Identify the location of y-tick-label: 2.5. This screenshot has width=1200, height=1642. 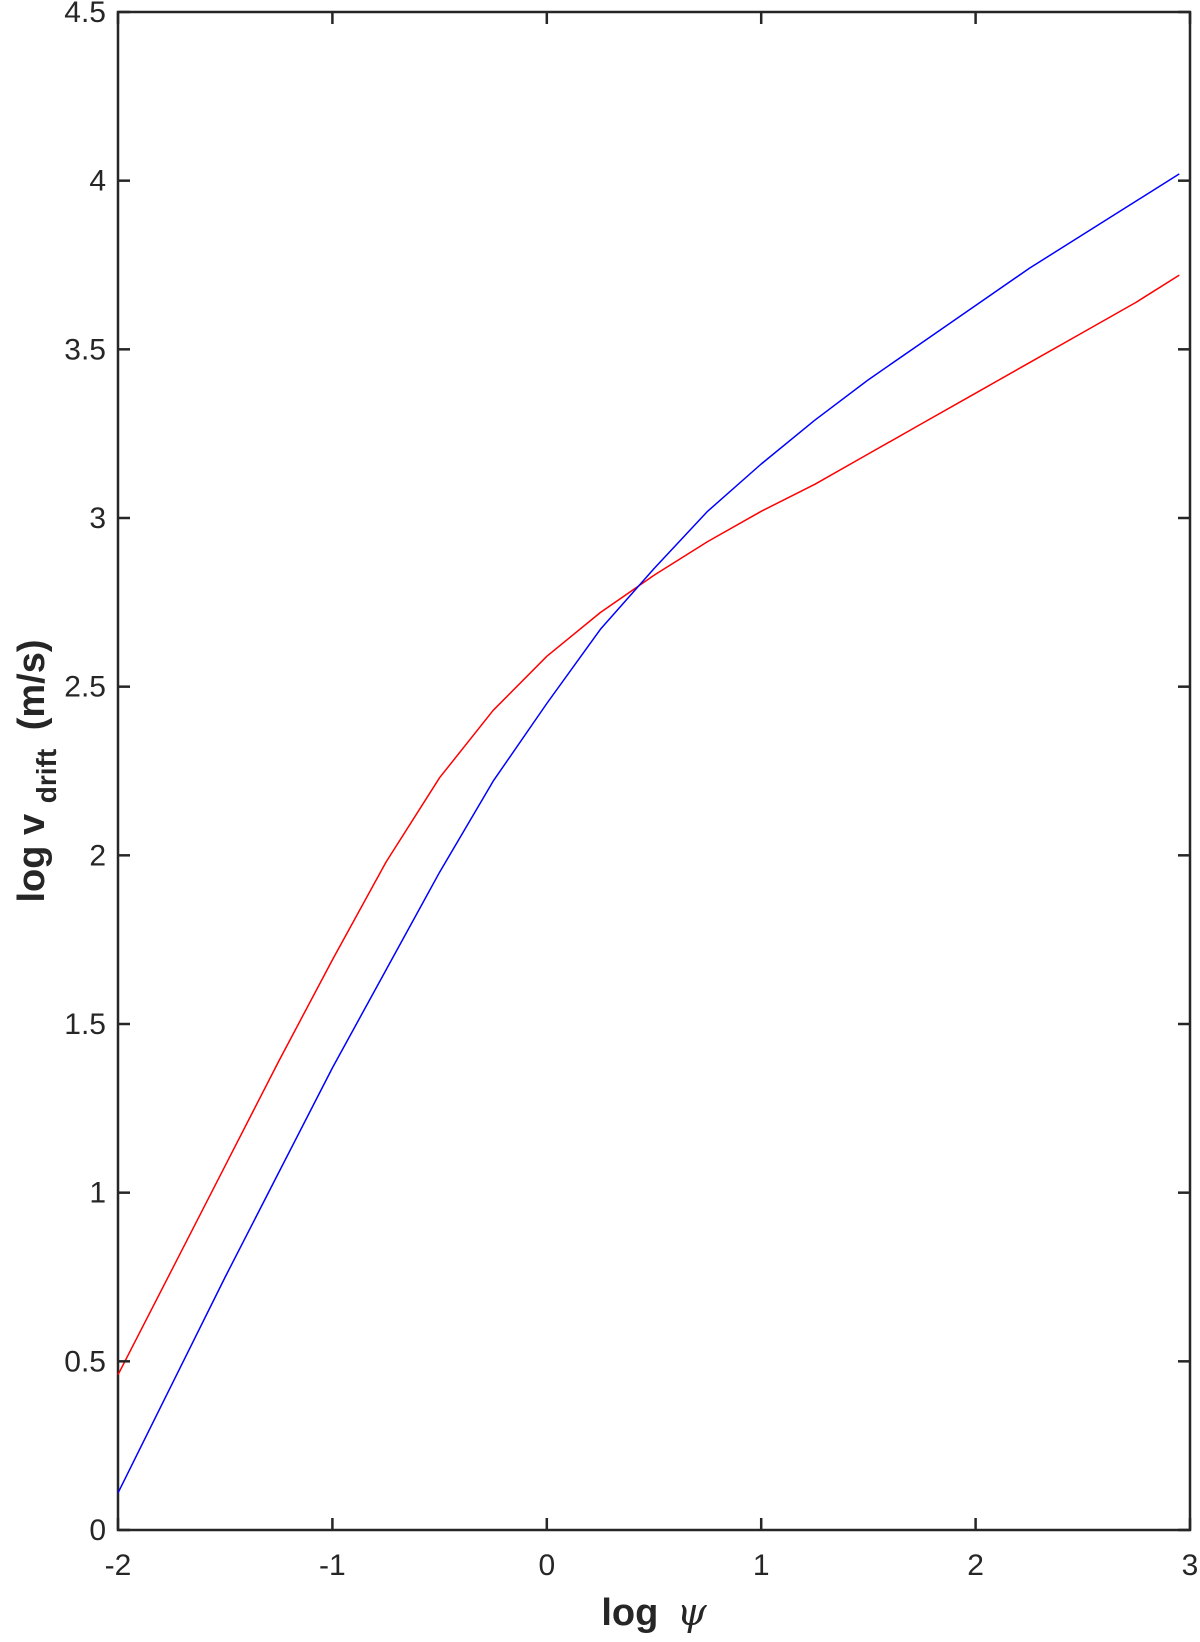
(85, 687).